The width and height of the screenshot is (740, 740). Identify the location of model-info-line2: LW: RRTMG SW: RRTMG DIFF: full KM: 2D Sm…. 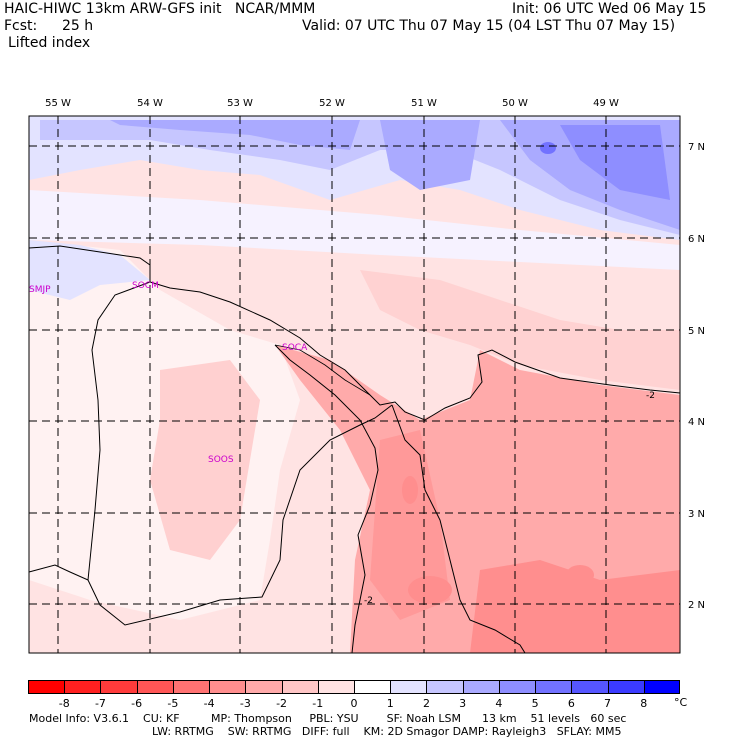
(387, 731).